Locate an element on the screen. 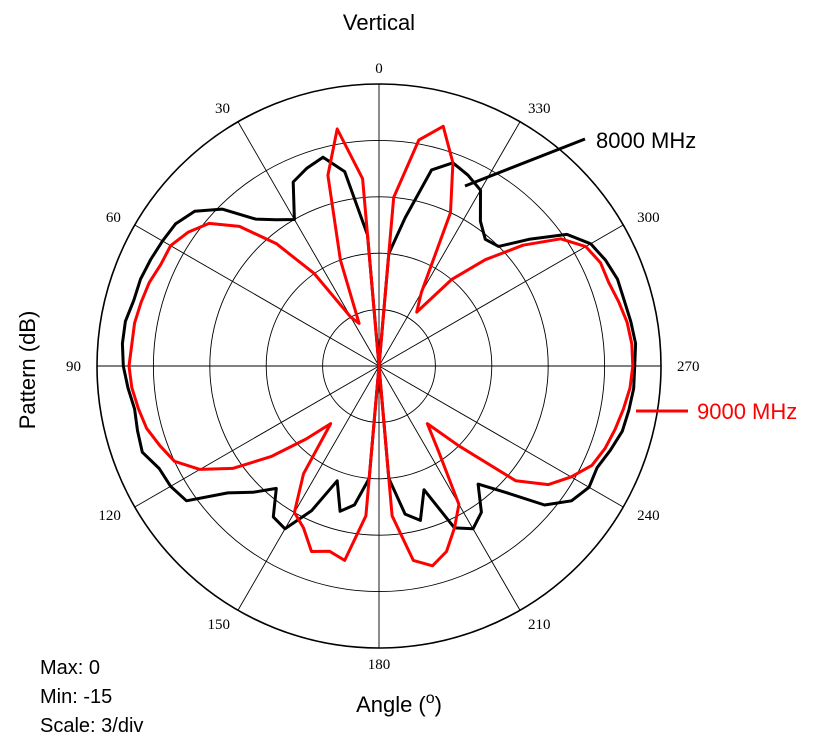 This screenshot has width=827, height=751. angle-tick-label-120: 120 is located at coordinates (109, 516).